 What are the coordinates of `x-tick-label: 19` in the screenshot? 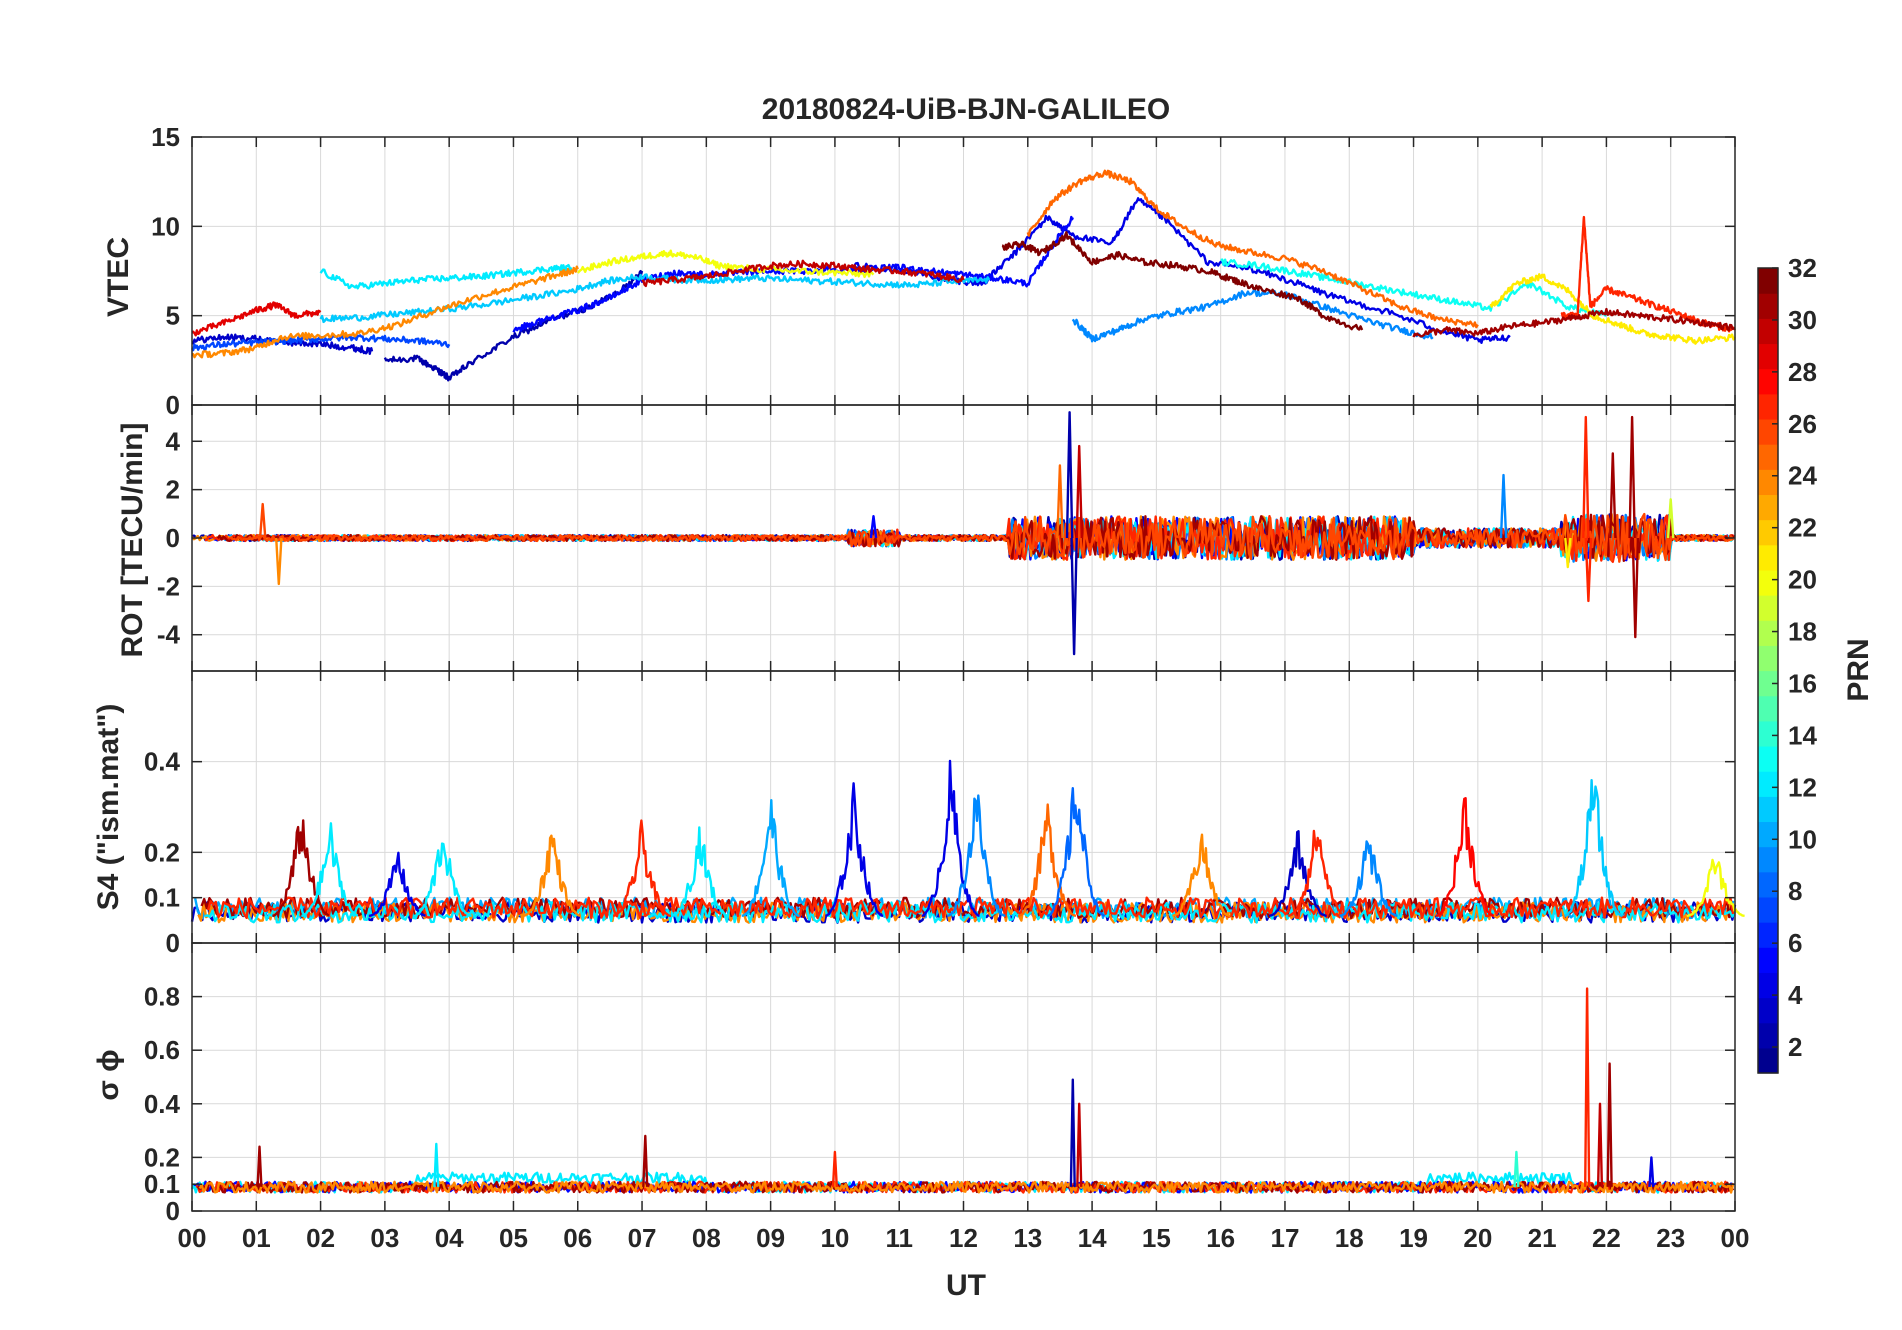 It's located at (1413, 1238).